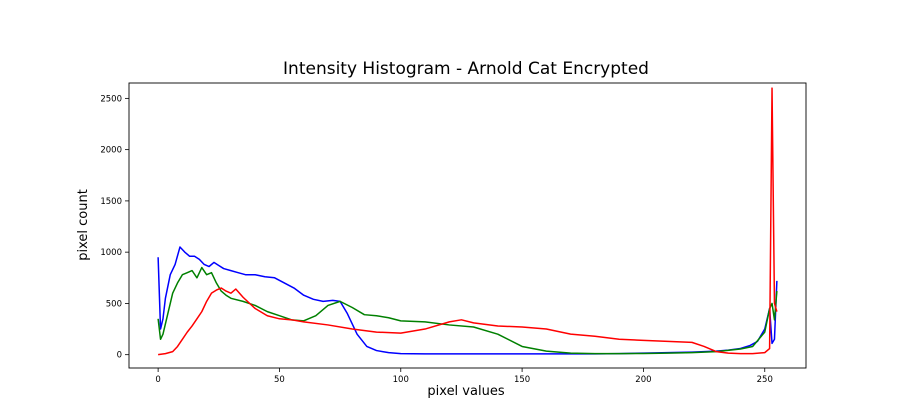  Describe the element at coordinates (643, 380) in the screenshot. I see `x-tick-label: 200` at that location.